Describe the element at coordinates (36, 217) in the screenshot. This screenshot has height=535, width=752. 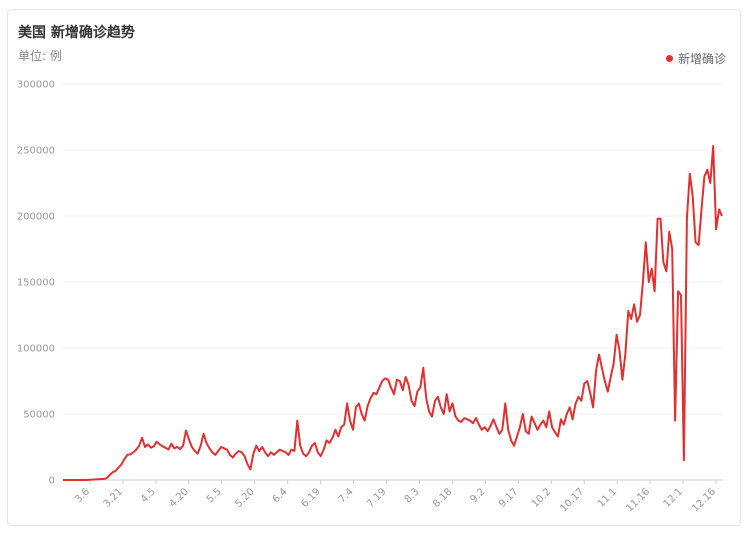
I see `y-tick-label: 200000` at that location.